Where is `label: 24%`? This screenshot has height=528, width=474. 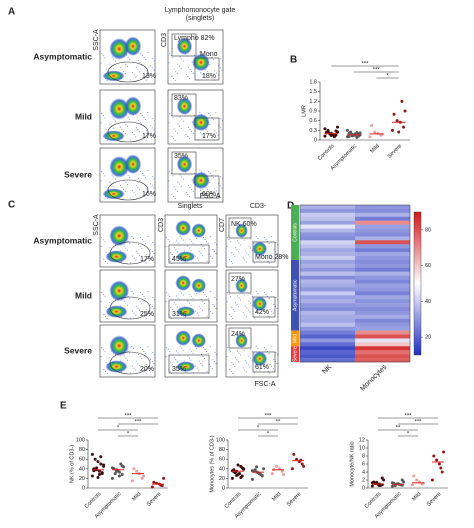 label: 24% is located at coordinates (238, 334).